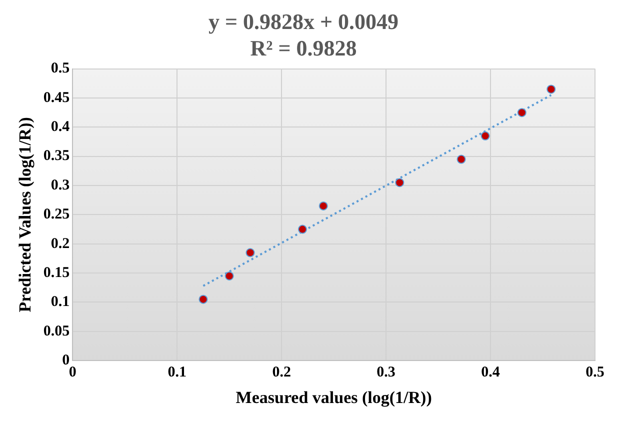  What do you see at coordinates (595, 372) in the screenshot?
I see `x-tick-label: 0.5` at bounding box center [595, 372].